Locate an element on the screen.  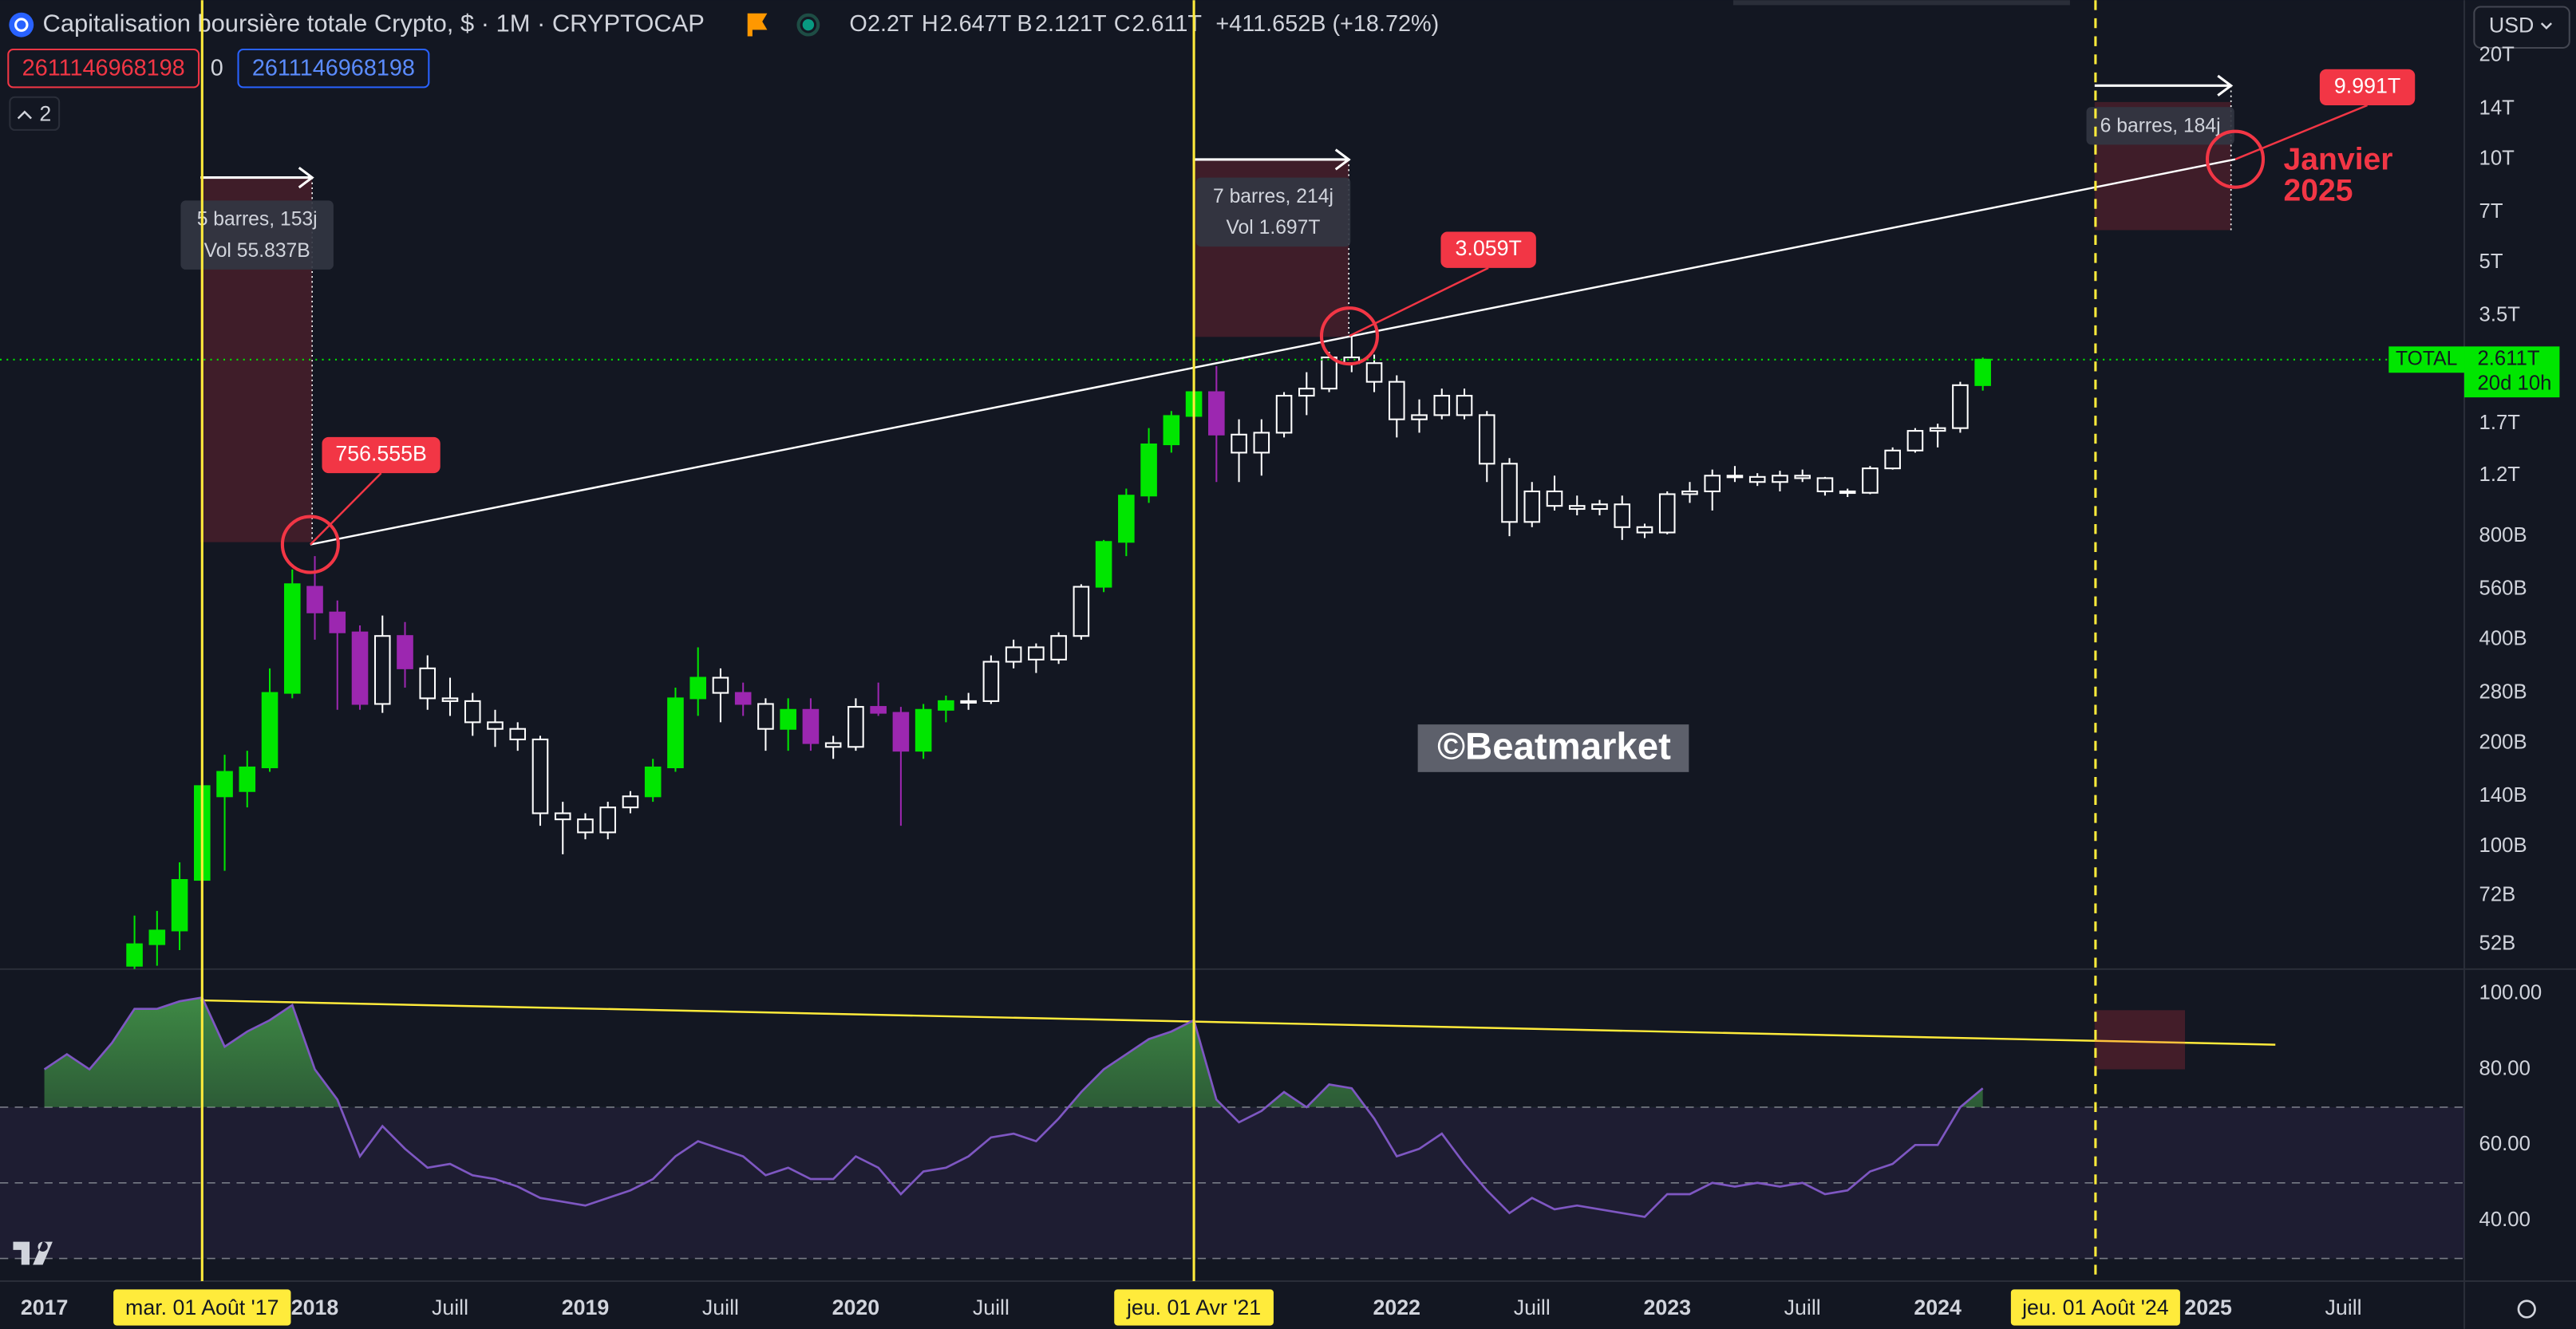
status-dot is located at coordinates (808, 24).